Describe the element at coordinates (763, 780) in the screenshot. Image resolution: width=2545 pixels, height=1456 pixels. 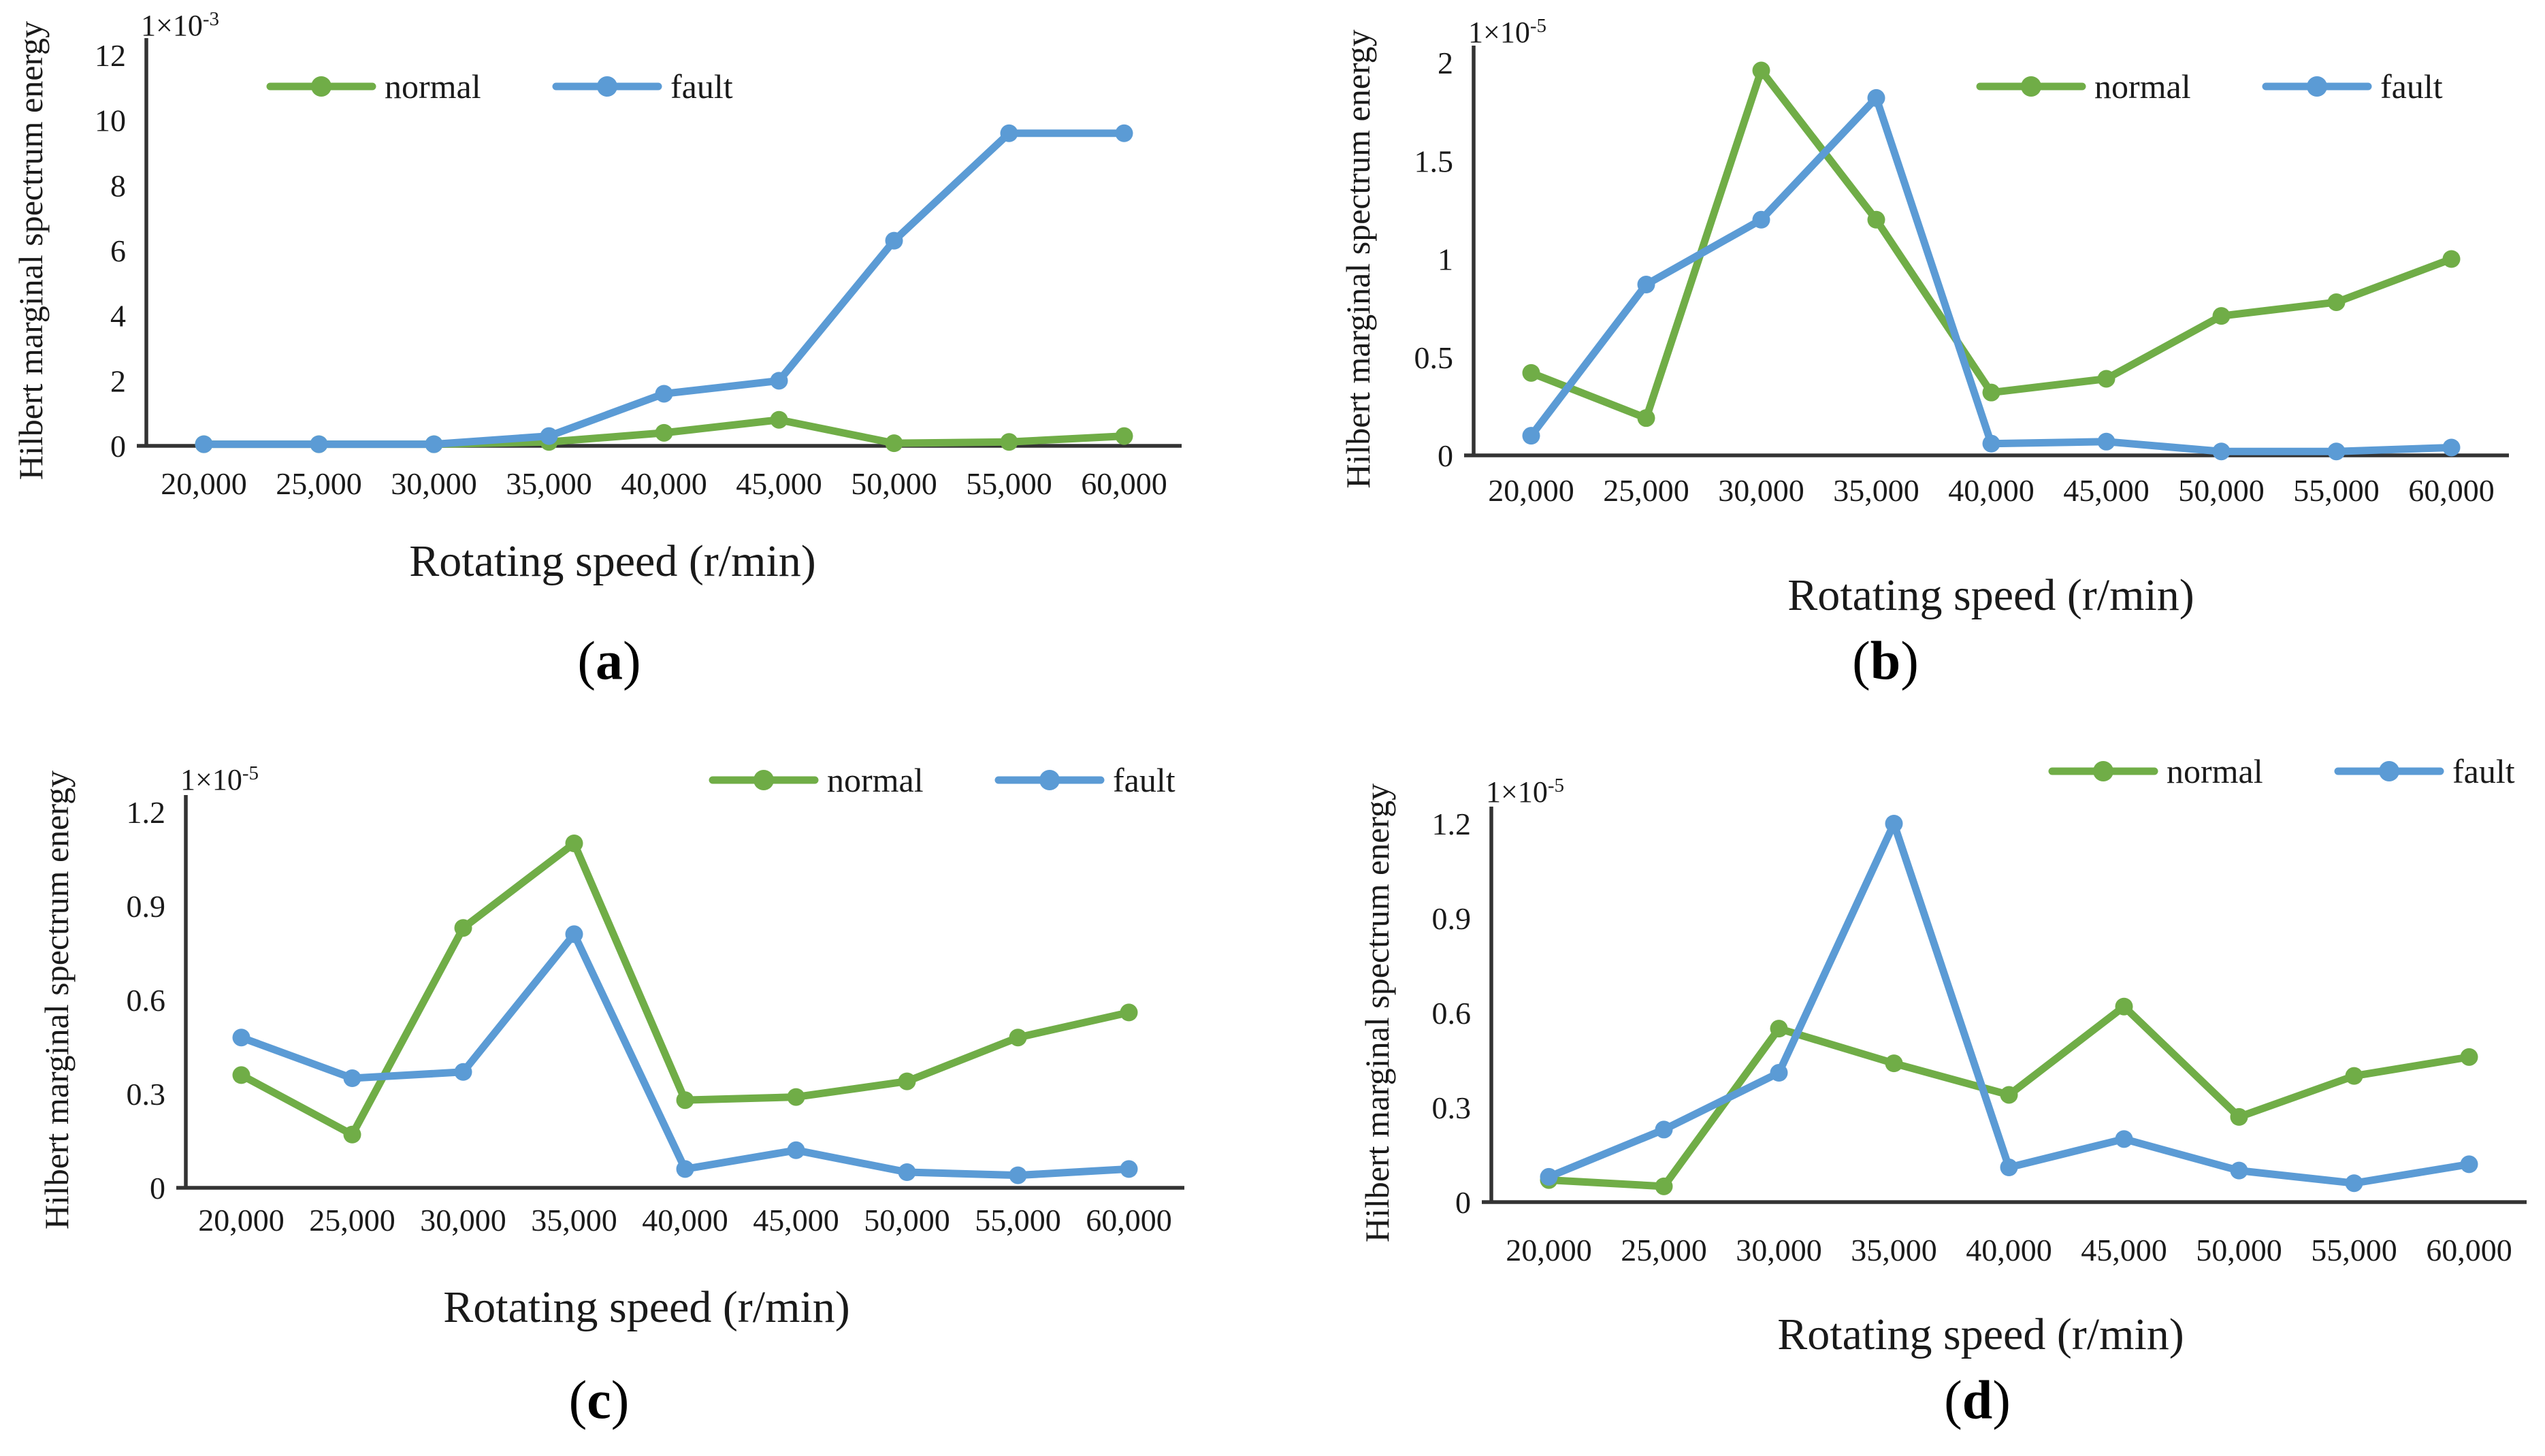
I see `legend-swatch-dot-normal` at that location.